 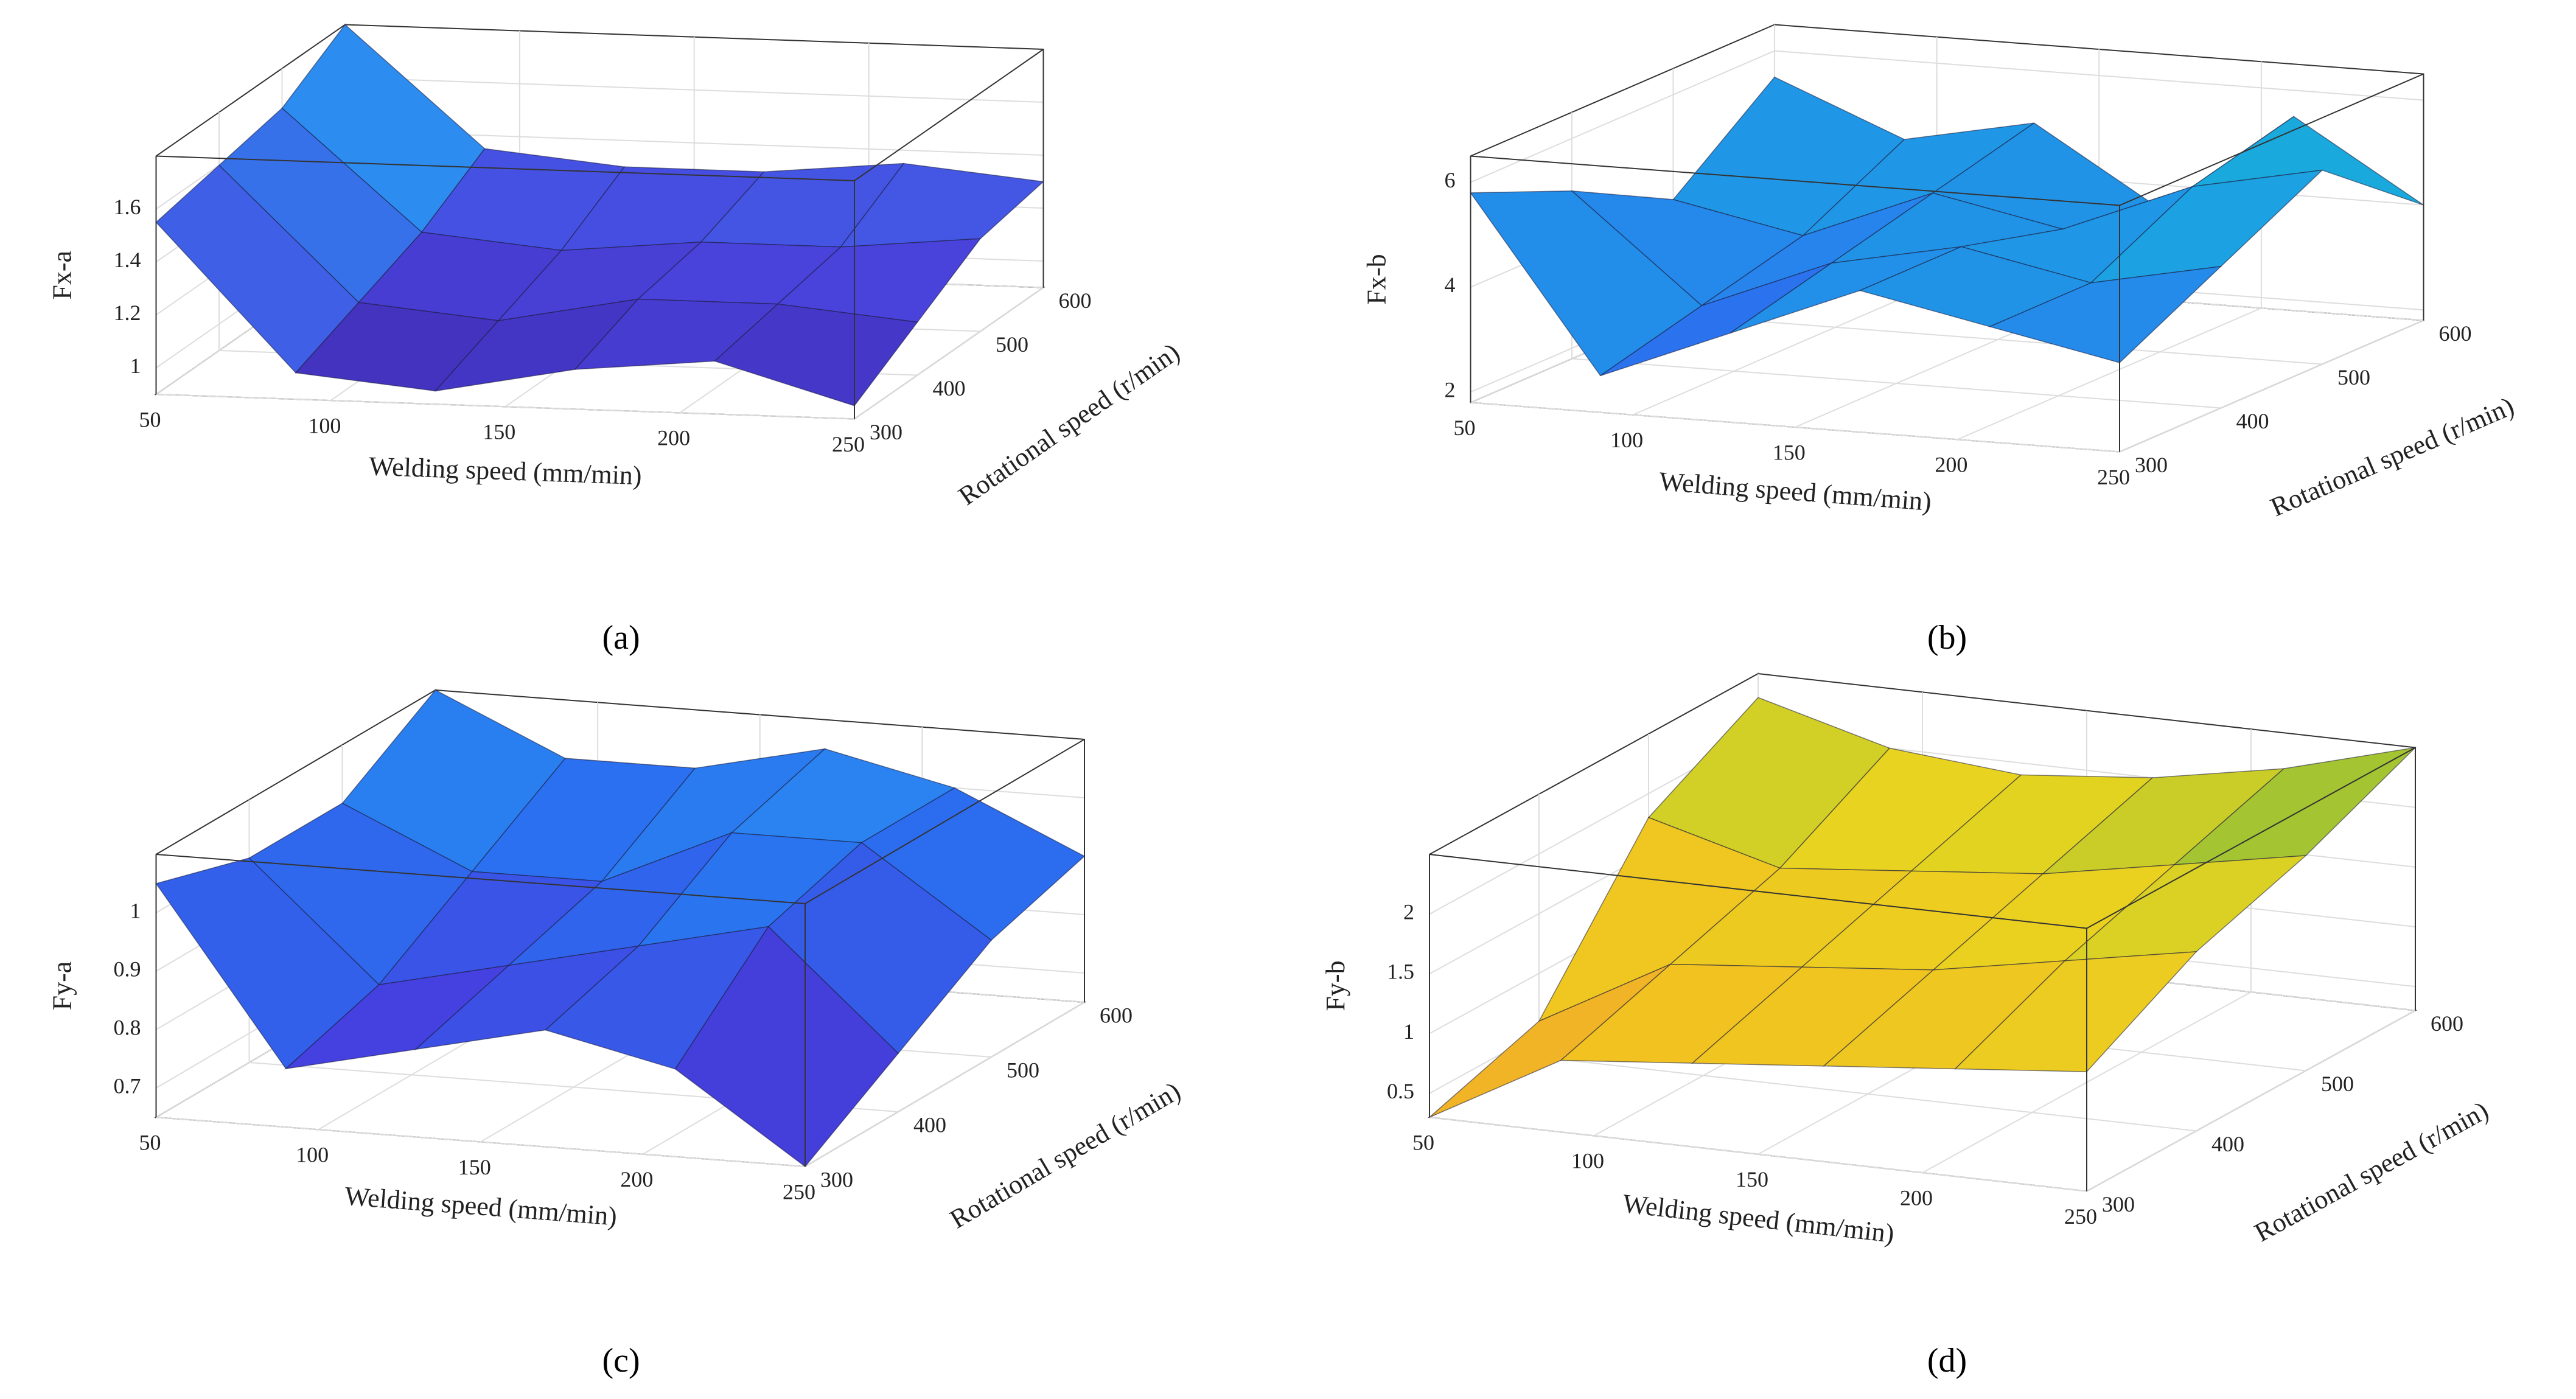 What do you see at coordinates (127, 1027) in the screenshot?
I see `z-tick-label: 0.8` at bounding box center [127, 1027].